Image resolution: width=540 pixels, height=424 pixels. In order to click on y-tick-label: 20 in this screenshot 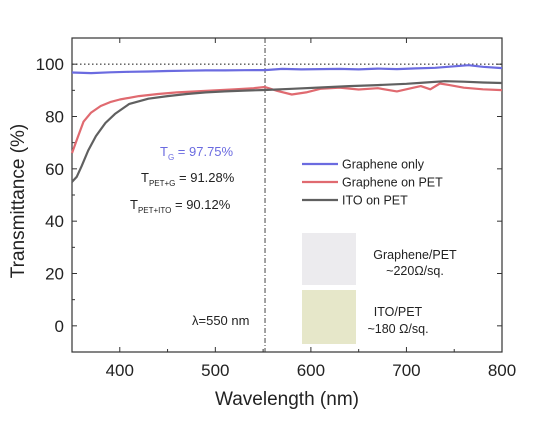, I will do `click(54, 274)`.